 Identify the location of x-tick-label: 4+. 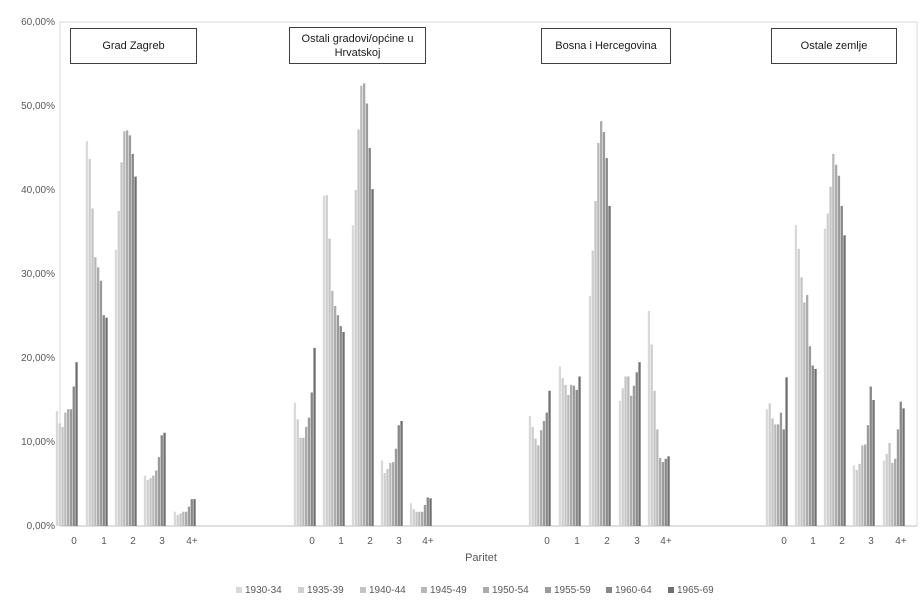
(428, 541).